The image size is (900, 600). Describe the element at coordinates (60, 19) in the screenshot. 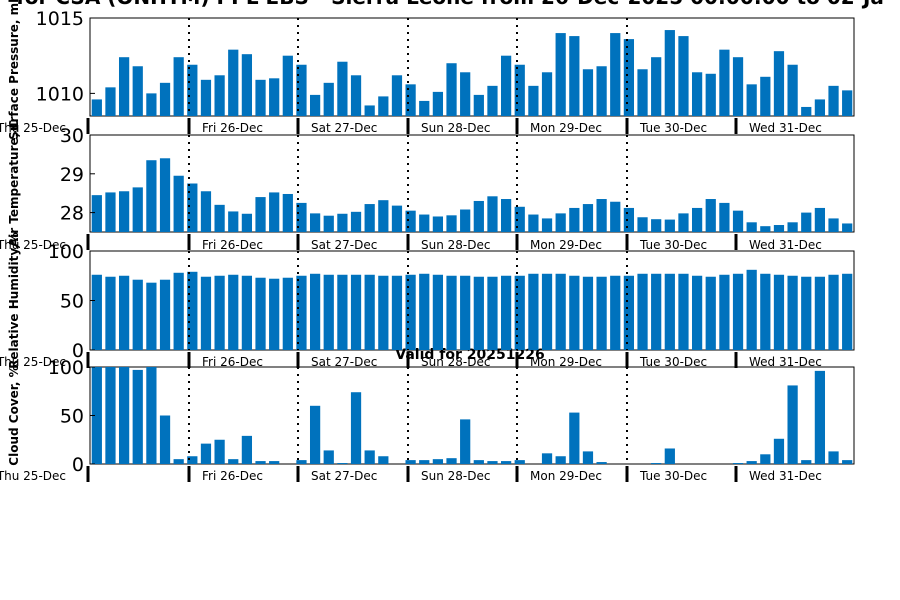

I see `y-tick-label: 1015` at that location.